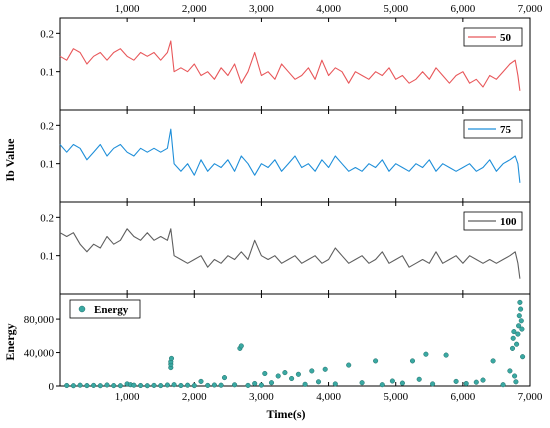 This screenshot has width=550, height=428. Describe the element at coordinates (395, 9) in the screenshot. I see `x-tick-label-top: 5,000` at that location.